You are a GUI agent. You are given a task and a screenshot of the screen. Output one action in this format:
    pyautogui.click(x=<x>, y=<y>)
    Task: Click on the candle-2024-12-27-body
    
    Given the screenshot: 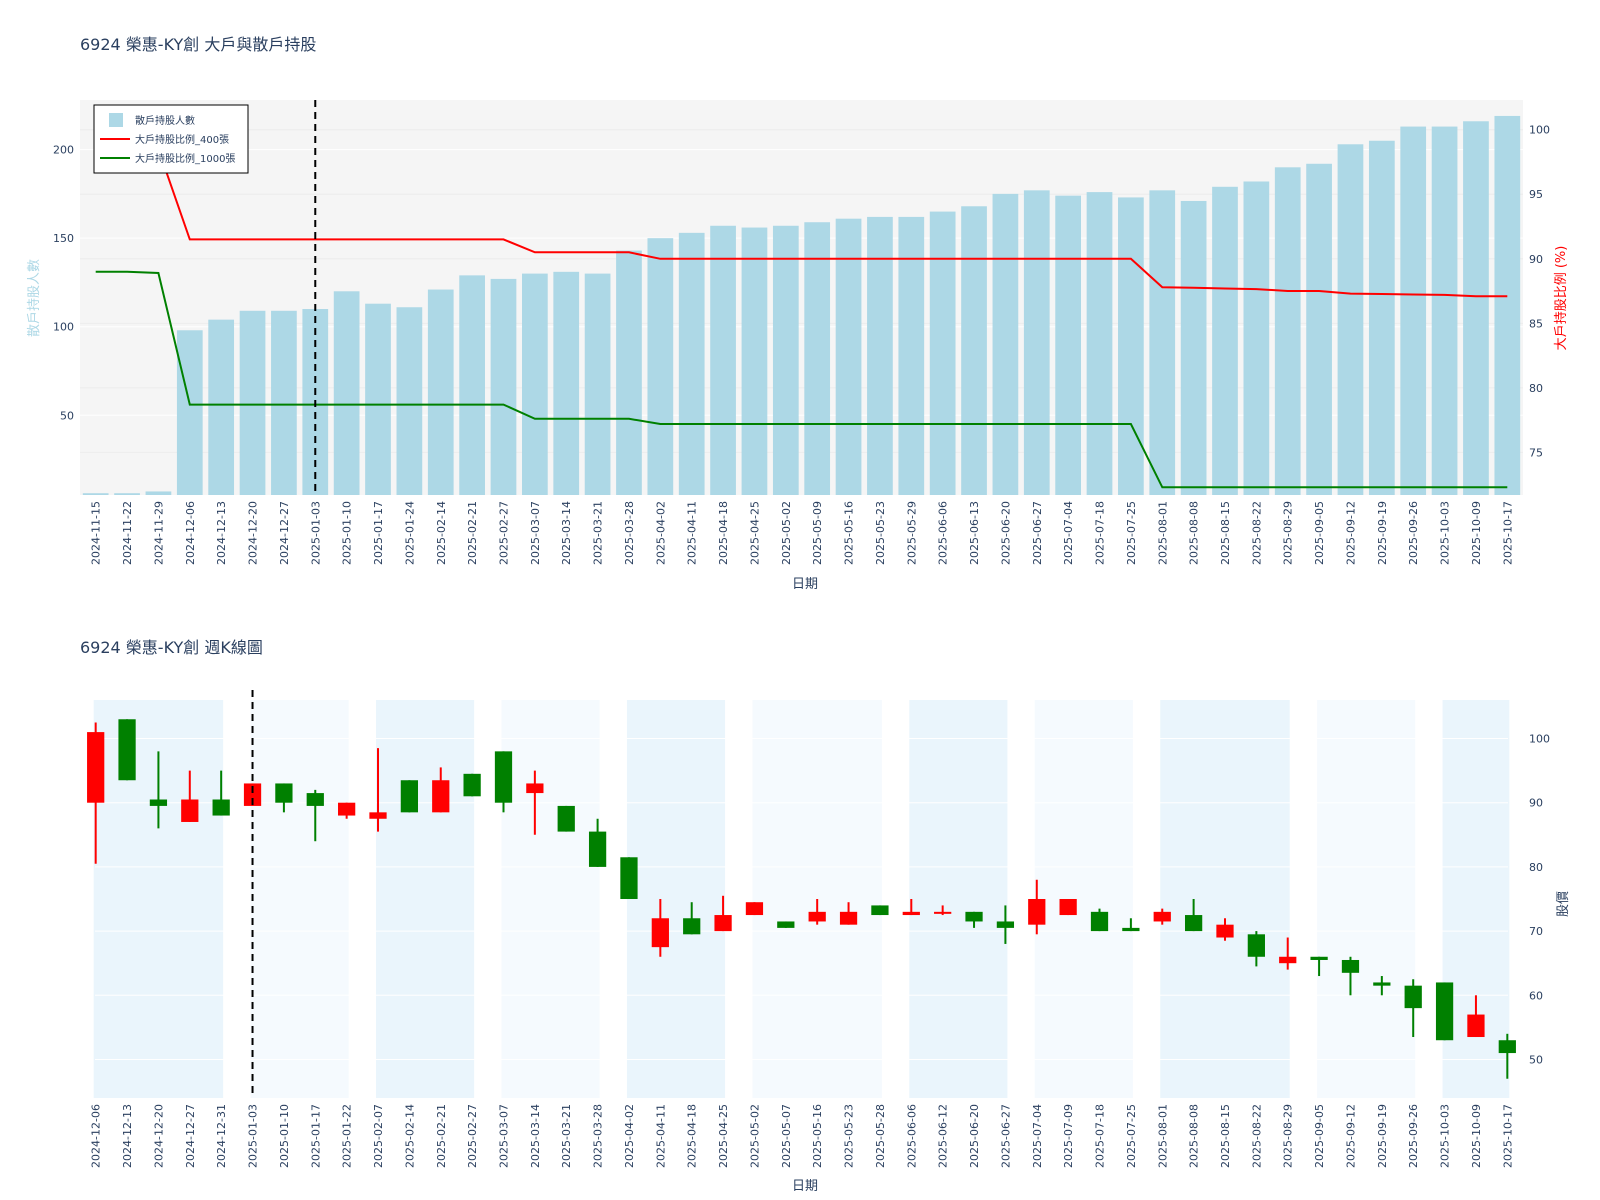 What is the action you would take?
    pyautogui.click(x=190, y=810)
    